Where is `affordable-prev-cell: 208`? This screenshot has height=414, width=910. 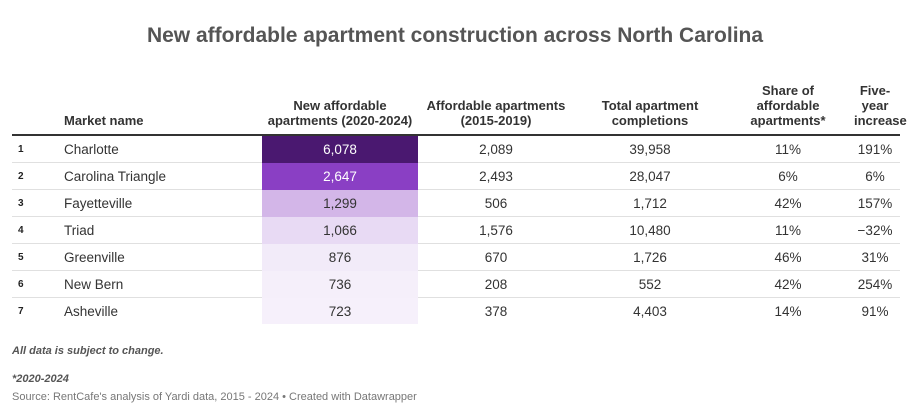
affordable-prev-cell: 208 is located at coordinates (496, 284).